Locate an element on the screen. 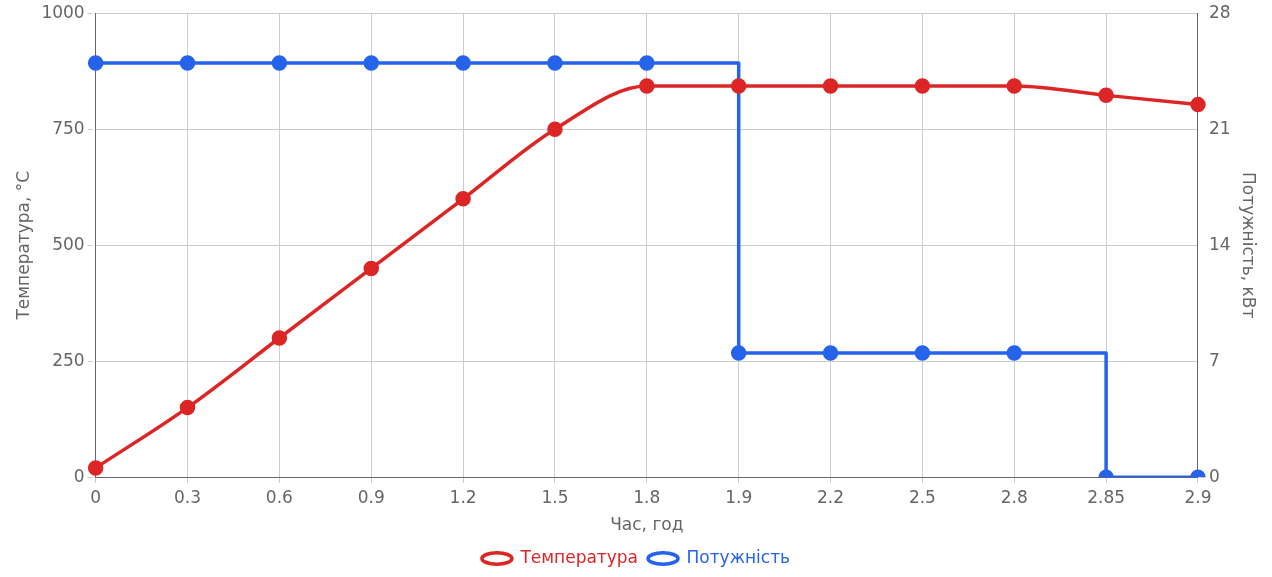  y2-axis-title: Потужність, кВт is located at coordinates (1249, 245).